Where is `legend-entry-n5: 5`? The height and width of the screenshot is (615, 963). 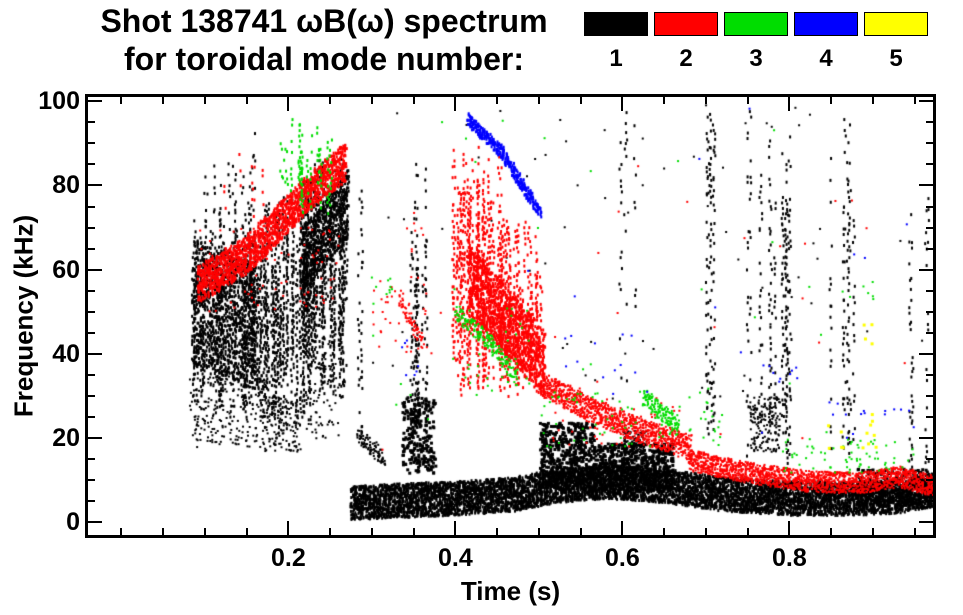 legend-entry-n5: 5 is located at coordinates (896, 42).